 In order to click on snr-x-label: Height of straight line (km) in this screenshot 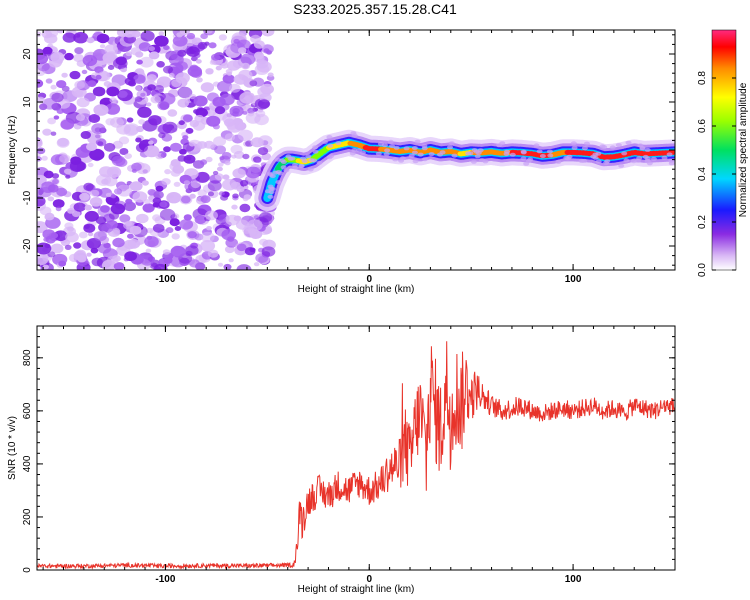, I will do `click(356, 589)`.